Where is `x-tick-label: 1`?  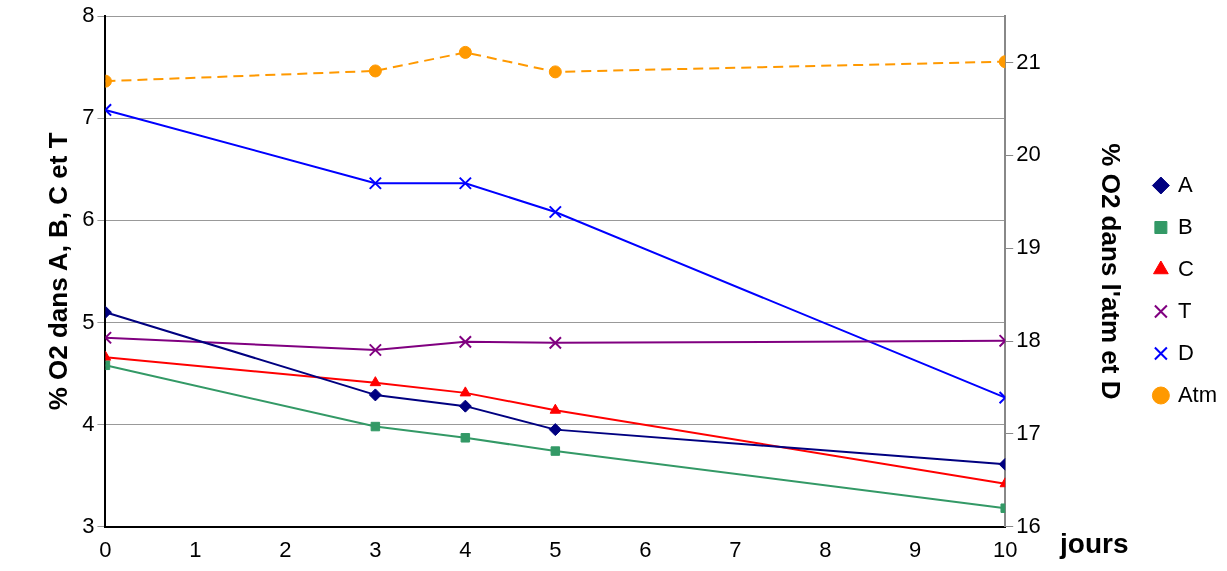 x-tick-label: 1 is located at coordinates (195, 549).